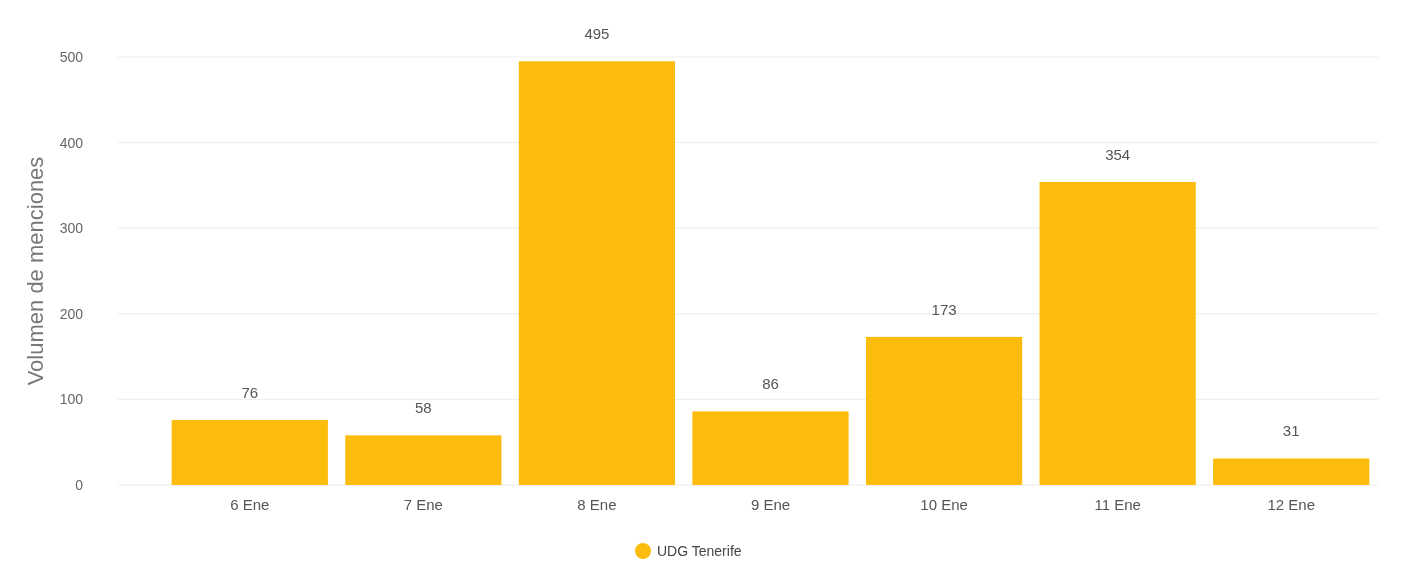  What do you see at coordinates (1118, 154) in the screenshot?
I see `data-label: 354` at bounding box center [1118, 154].